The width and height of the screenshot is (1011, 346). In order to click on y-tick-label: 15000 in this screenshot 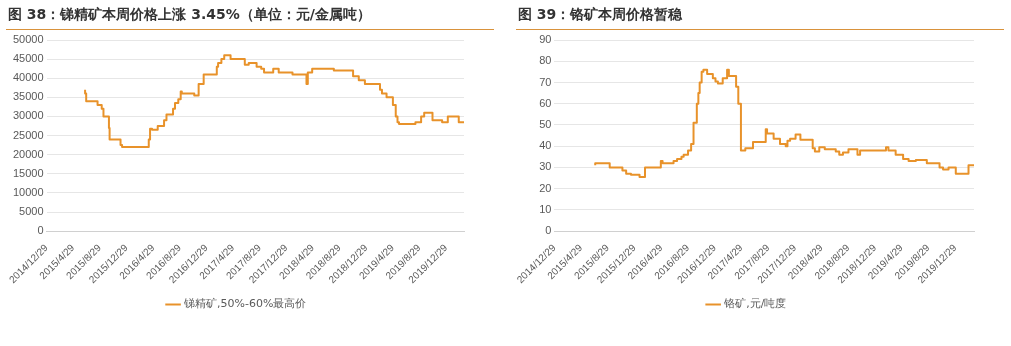, I will do `click(28, 172)`.